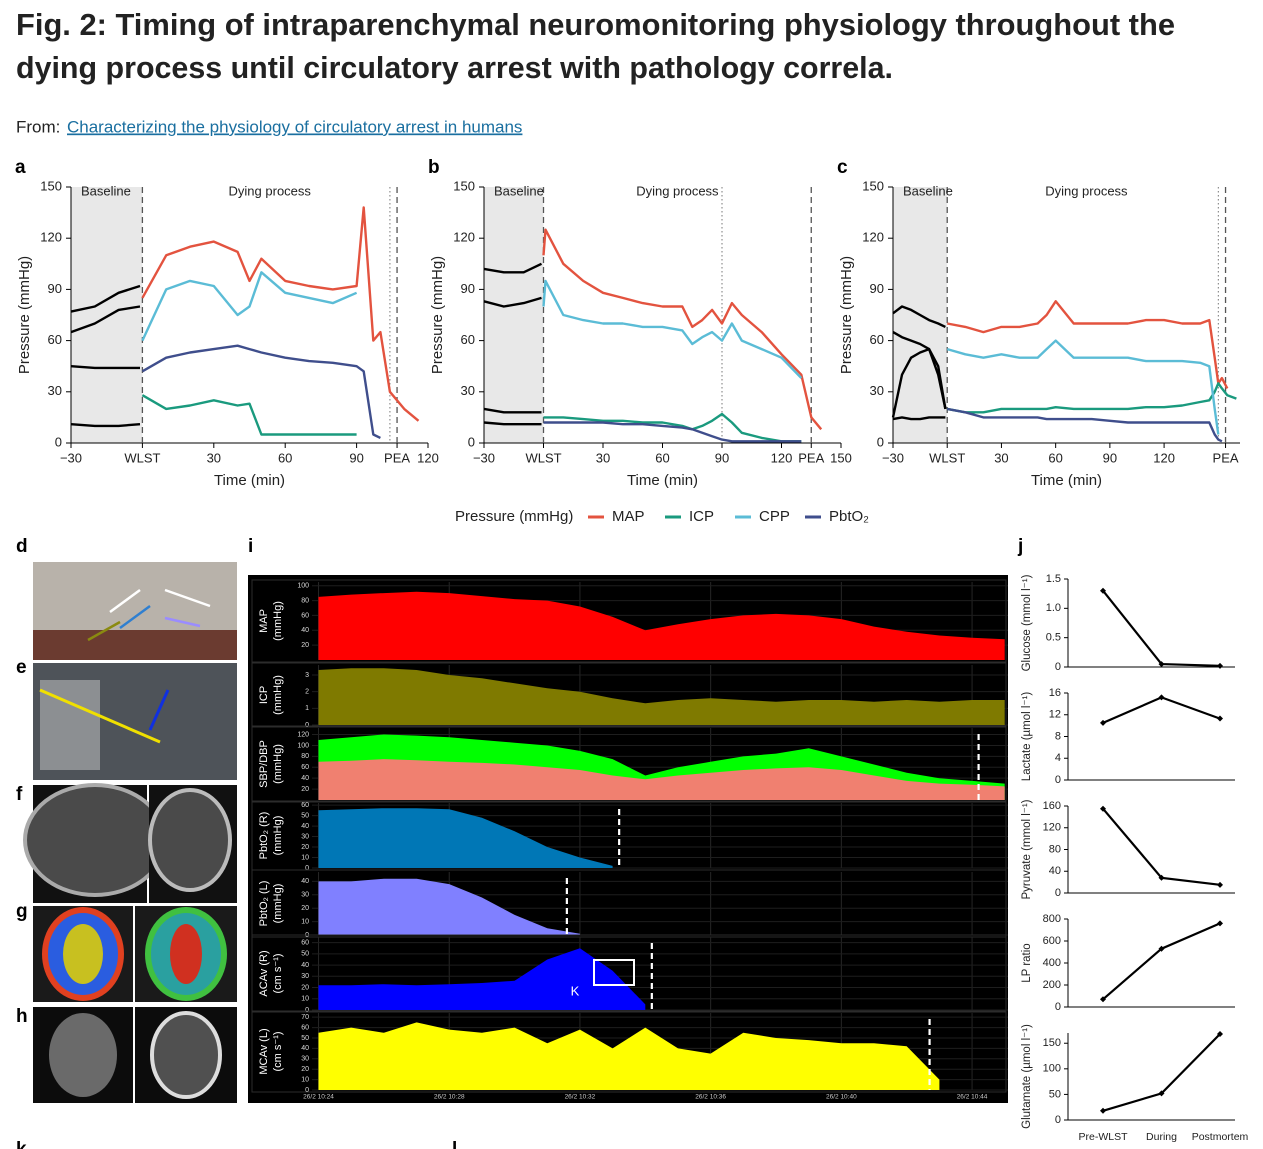 This screenshot has height=1149, width=1263. What do you see at coordinates (873, 237) in the screenshot?
I see `y-tick-label: 120` at bounding box center [873, 237].